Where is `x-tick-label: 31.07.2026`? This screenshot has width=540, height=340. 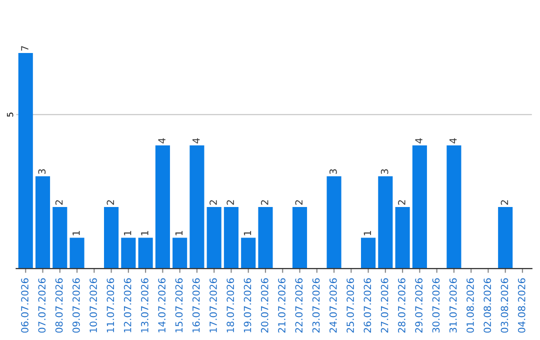 x-tick-label: 31.07.2026 is located at coordinates (453, 305).